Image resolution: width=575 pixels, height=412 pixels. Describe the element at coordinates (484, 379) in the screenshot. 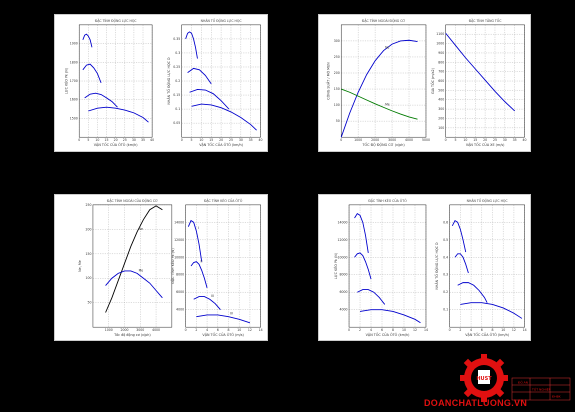

I see `logo-text: HUST` at that location.